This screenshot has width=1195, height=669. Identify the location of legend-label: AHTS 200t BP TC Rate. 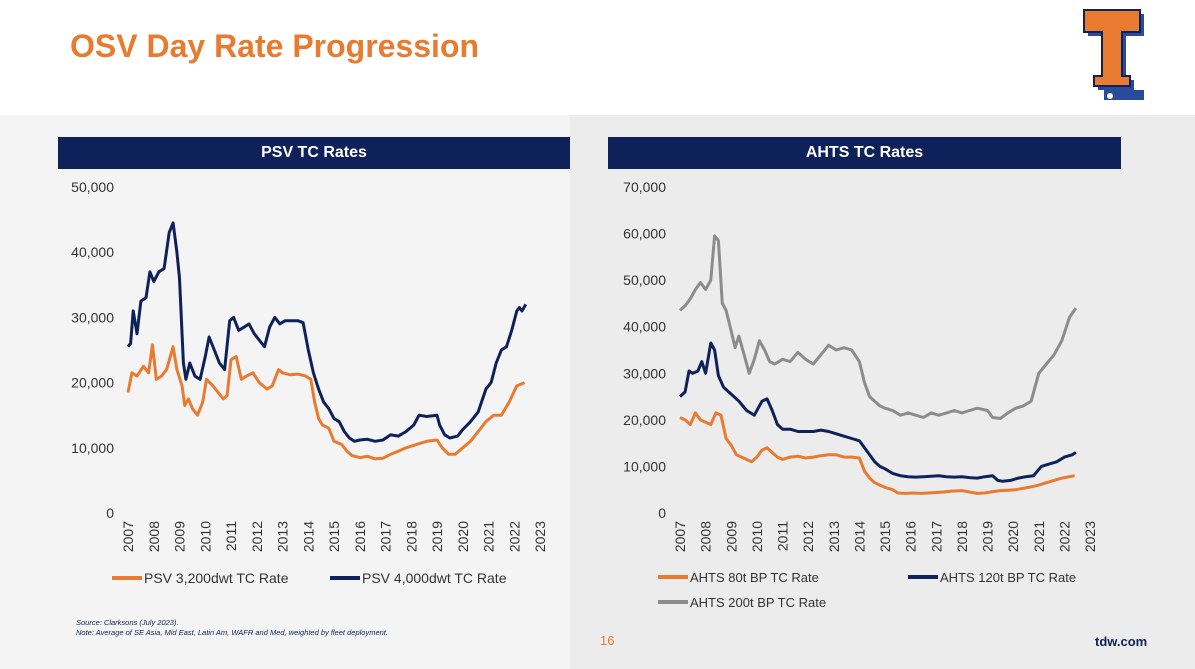
(758, 602).